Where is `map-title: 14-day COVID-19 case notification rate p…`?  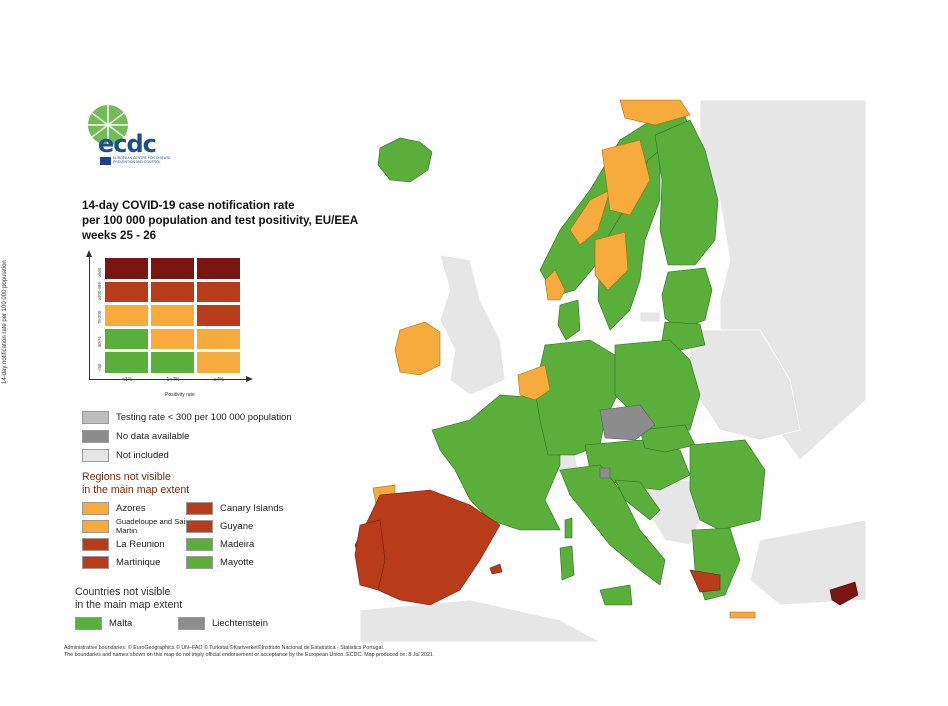 map-title: 14-day COVID-19 case notification rate p… is located at coordinates (242, 220).